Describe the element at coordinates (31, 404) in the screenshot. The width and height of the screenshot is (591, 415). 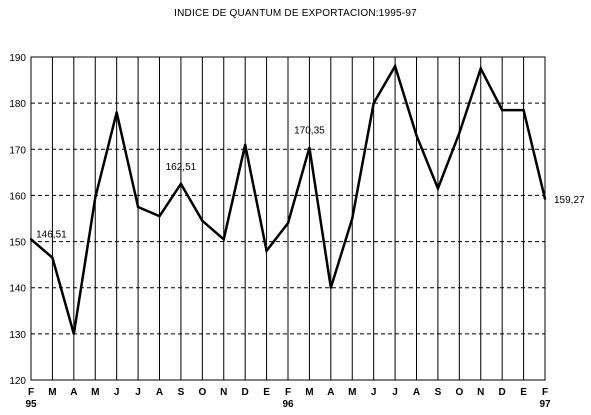
I see `x-year-label: 95` at that location.